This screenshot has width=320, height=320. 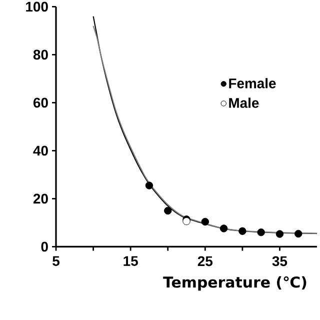 What do you see at coordinates (40, 103) in the screenshot?
I see `y-tick-label: 60` at bounding box center [40, 103].